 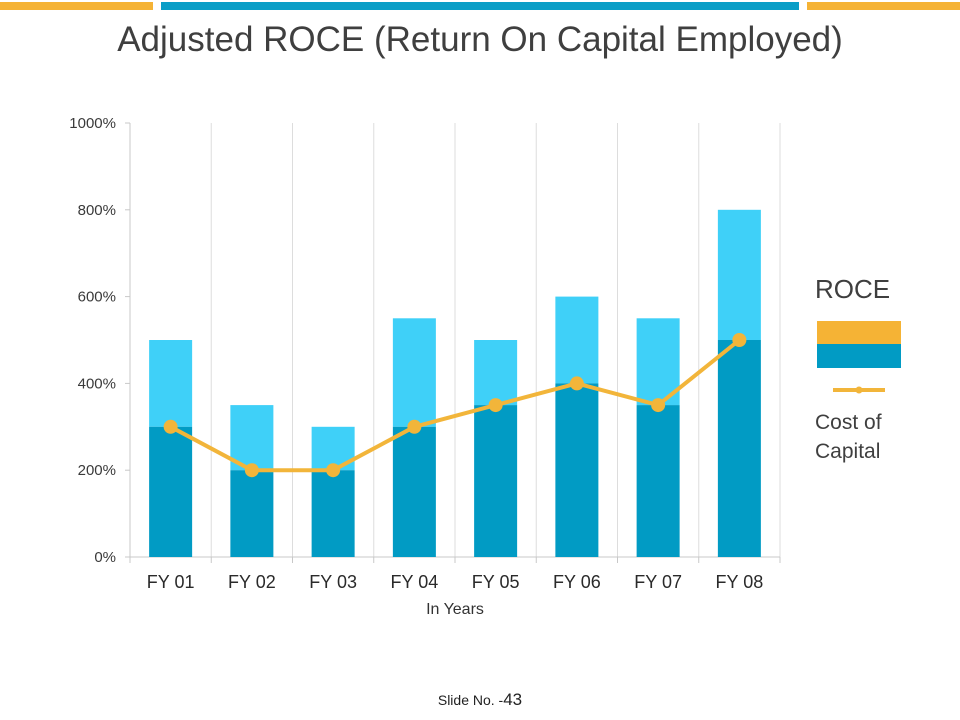 I want to click on cost-of-capital-polyline, so click(x=455, y=405).